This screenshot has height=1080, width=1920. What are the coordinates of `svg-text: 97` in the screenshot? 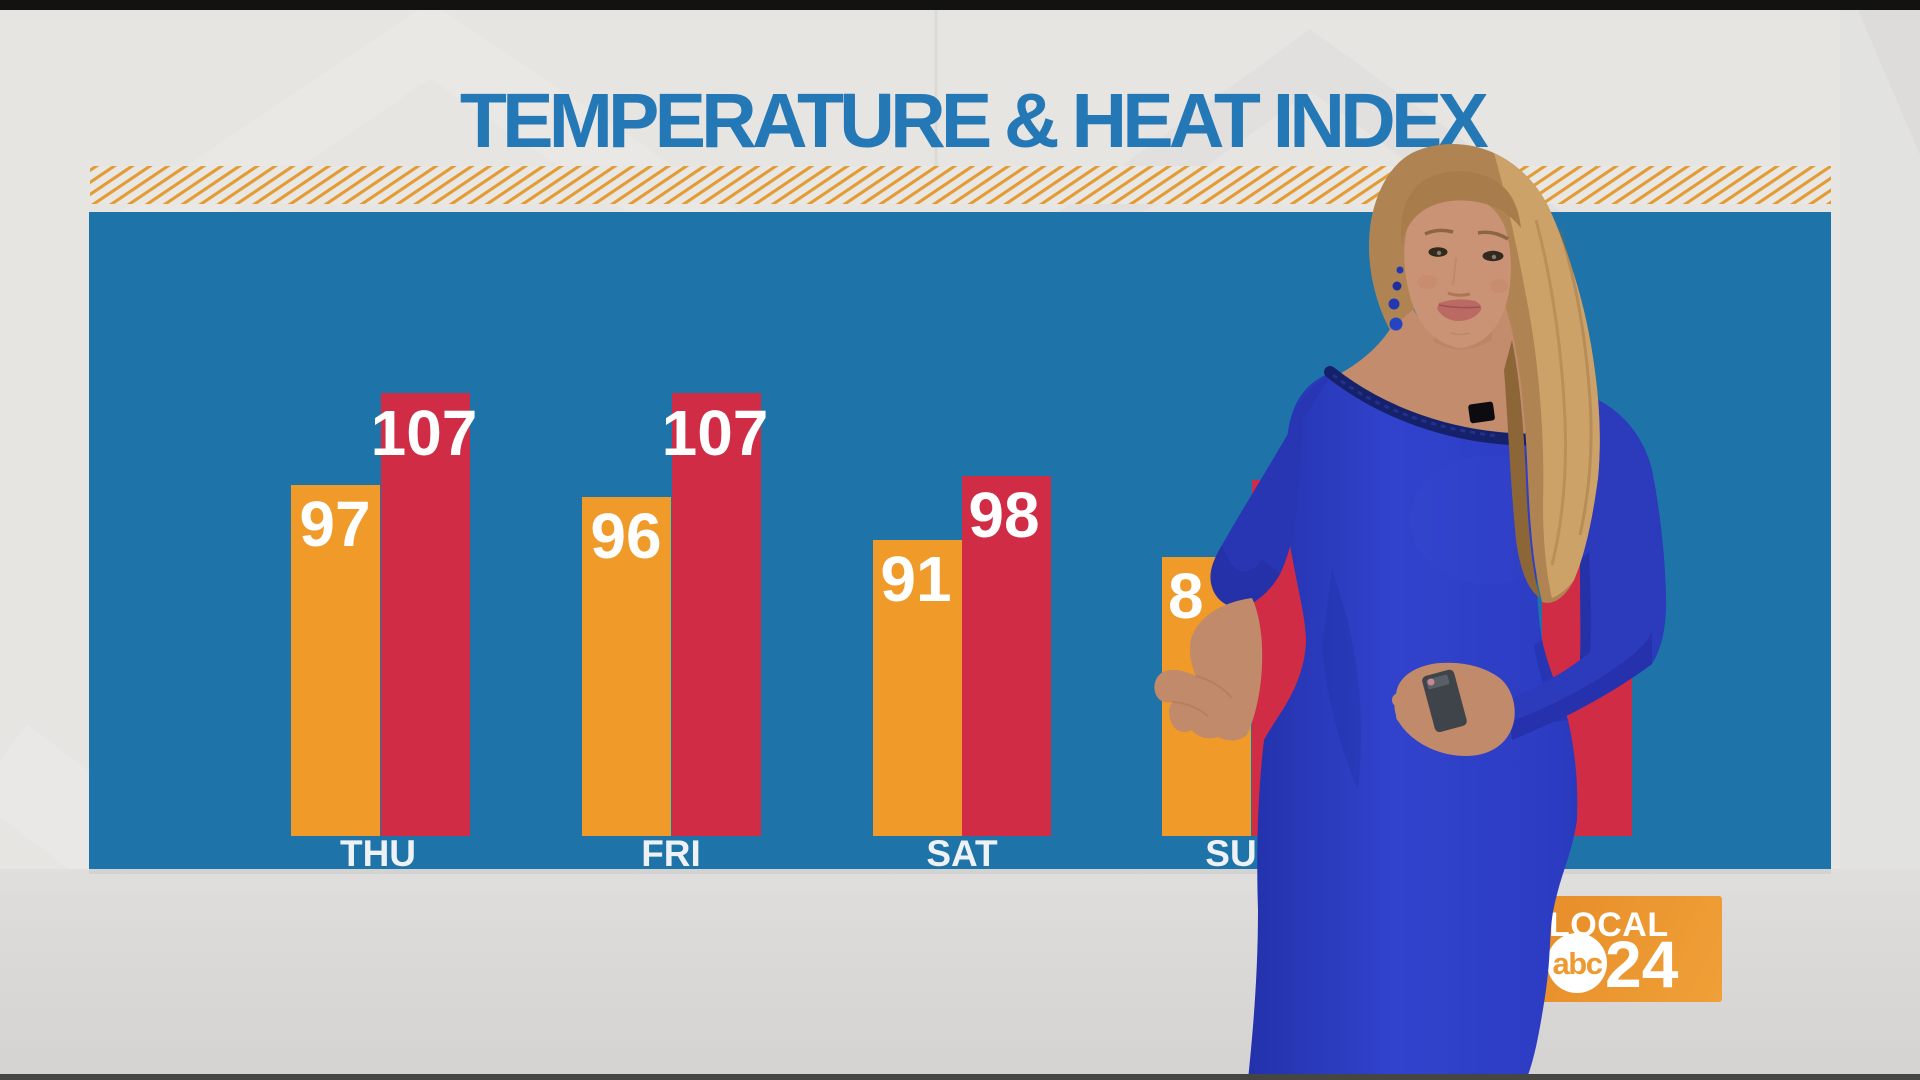 It's located at (334, 524).